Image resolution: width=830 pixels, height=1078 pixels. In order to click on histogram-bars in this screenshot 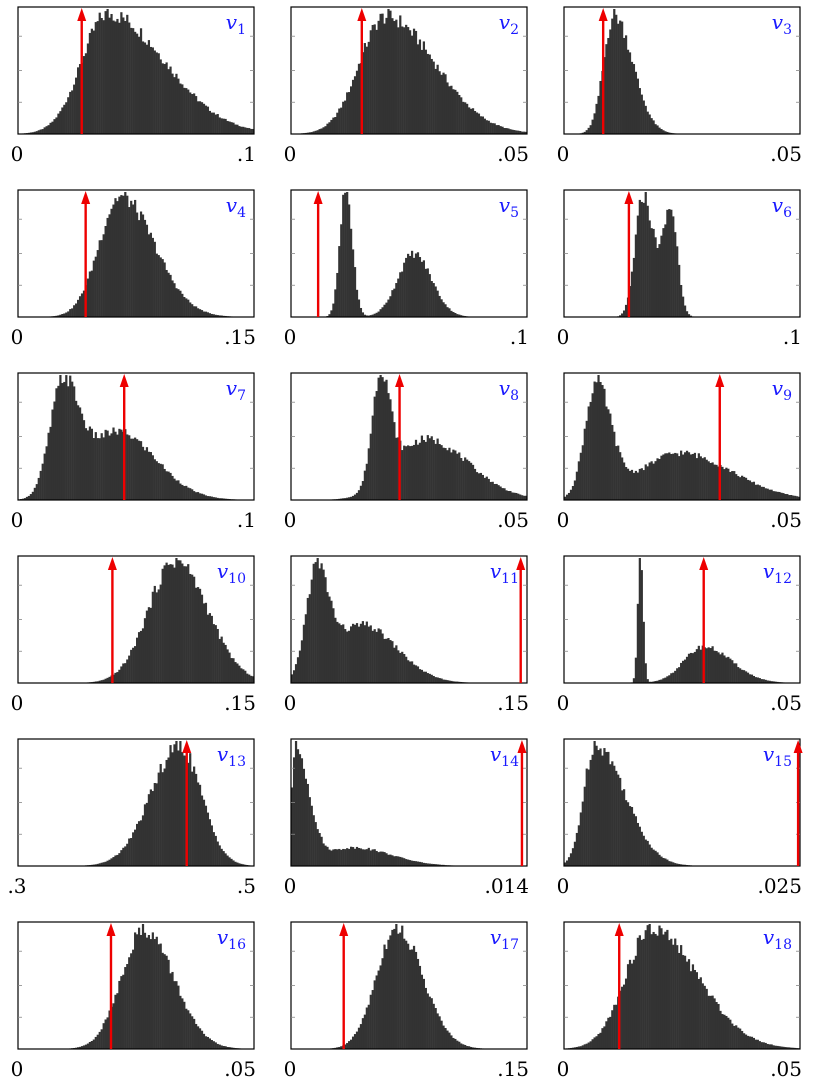, I will do `click(156, 986)`.